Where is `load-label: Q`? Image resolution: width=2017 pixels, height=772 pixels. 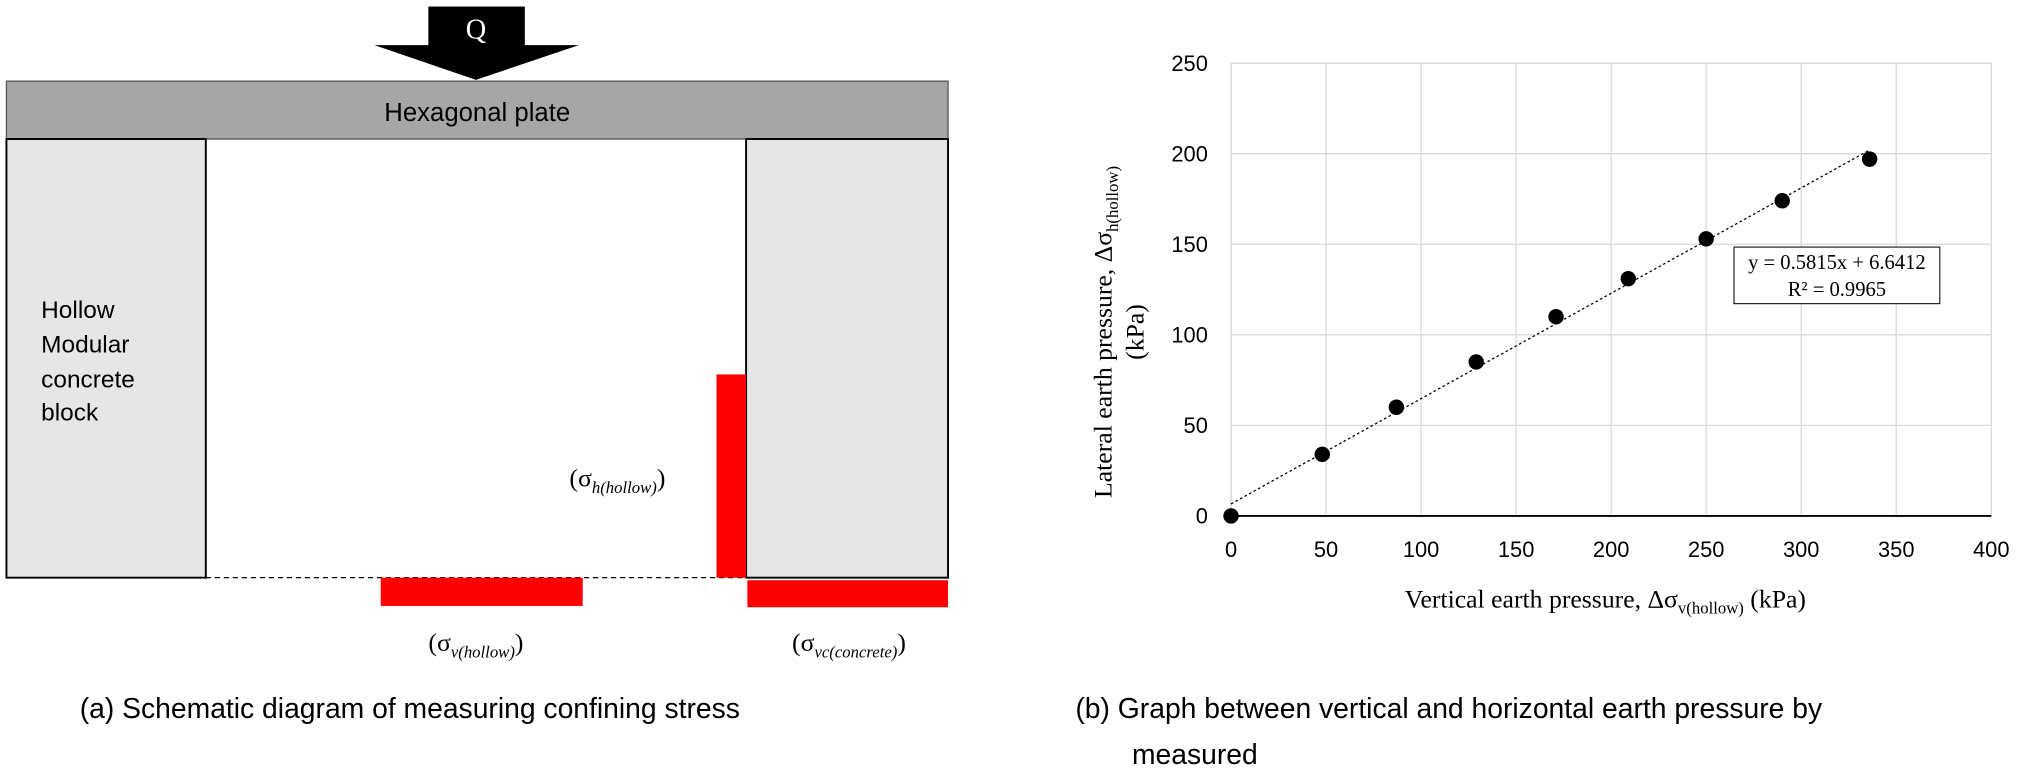
load-label: Q is located at coordinates (476, 30).